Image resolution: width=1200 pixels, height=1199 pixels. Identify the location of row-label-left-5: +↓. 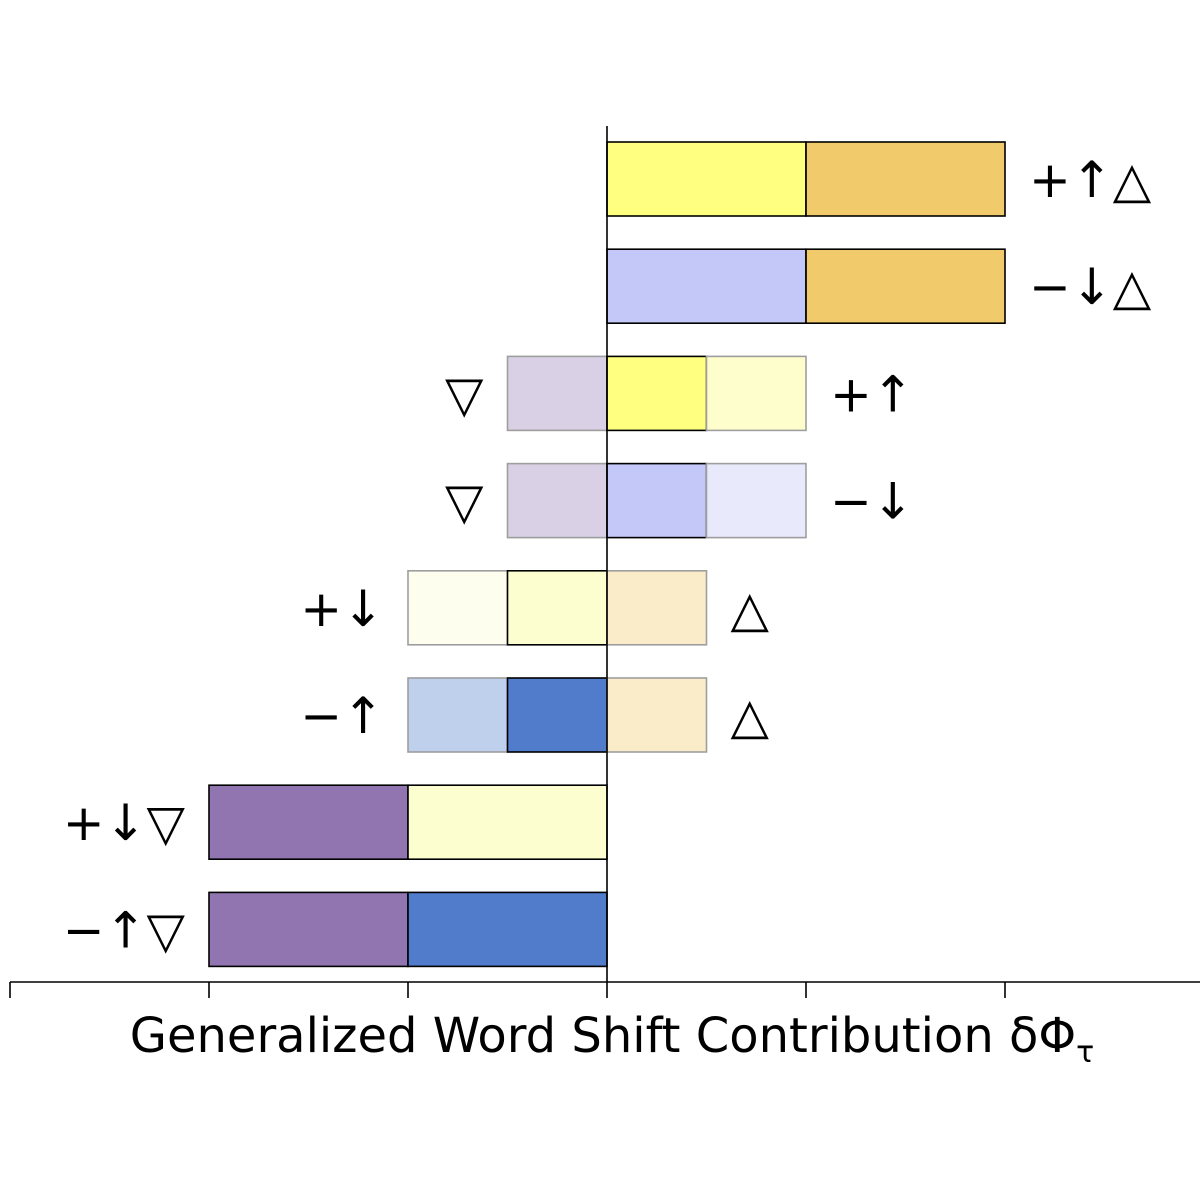
(342, 609).